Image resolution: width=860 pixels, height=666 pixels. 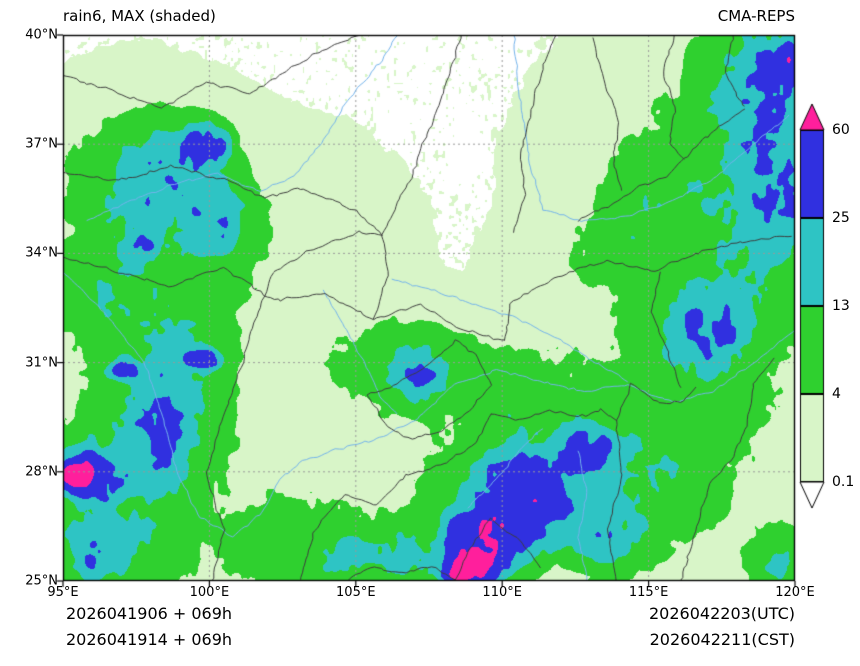 What do you see at coordinates (722, 613) in the screenshot?
I see `valid-time-utc: 2026042203(UTC)` at bounding box center [722, 613].